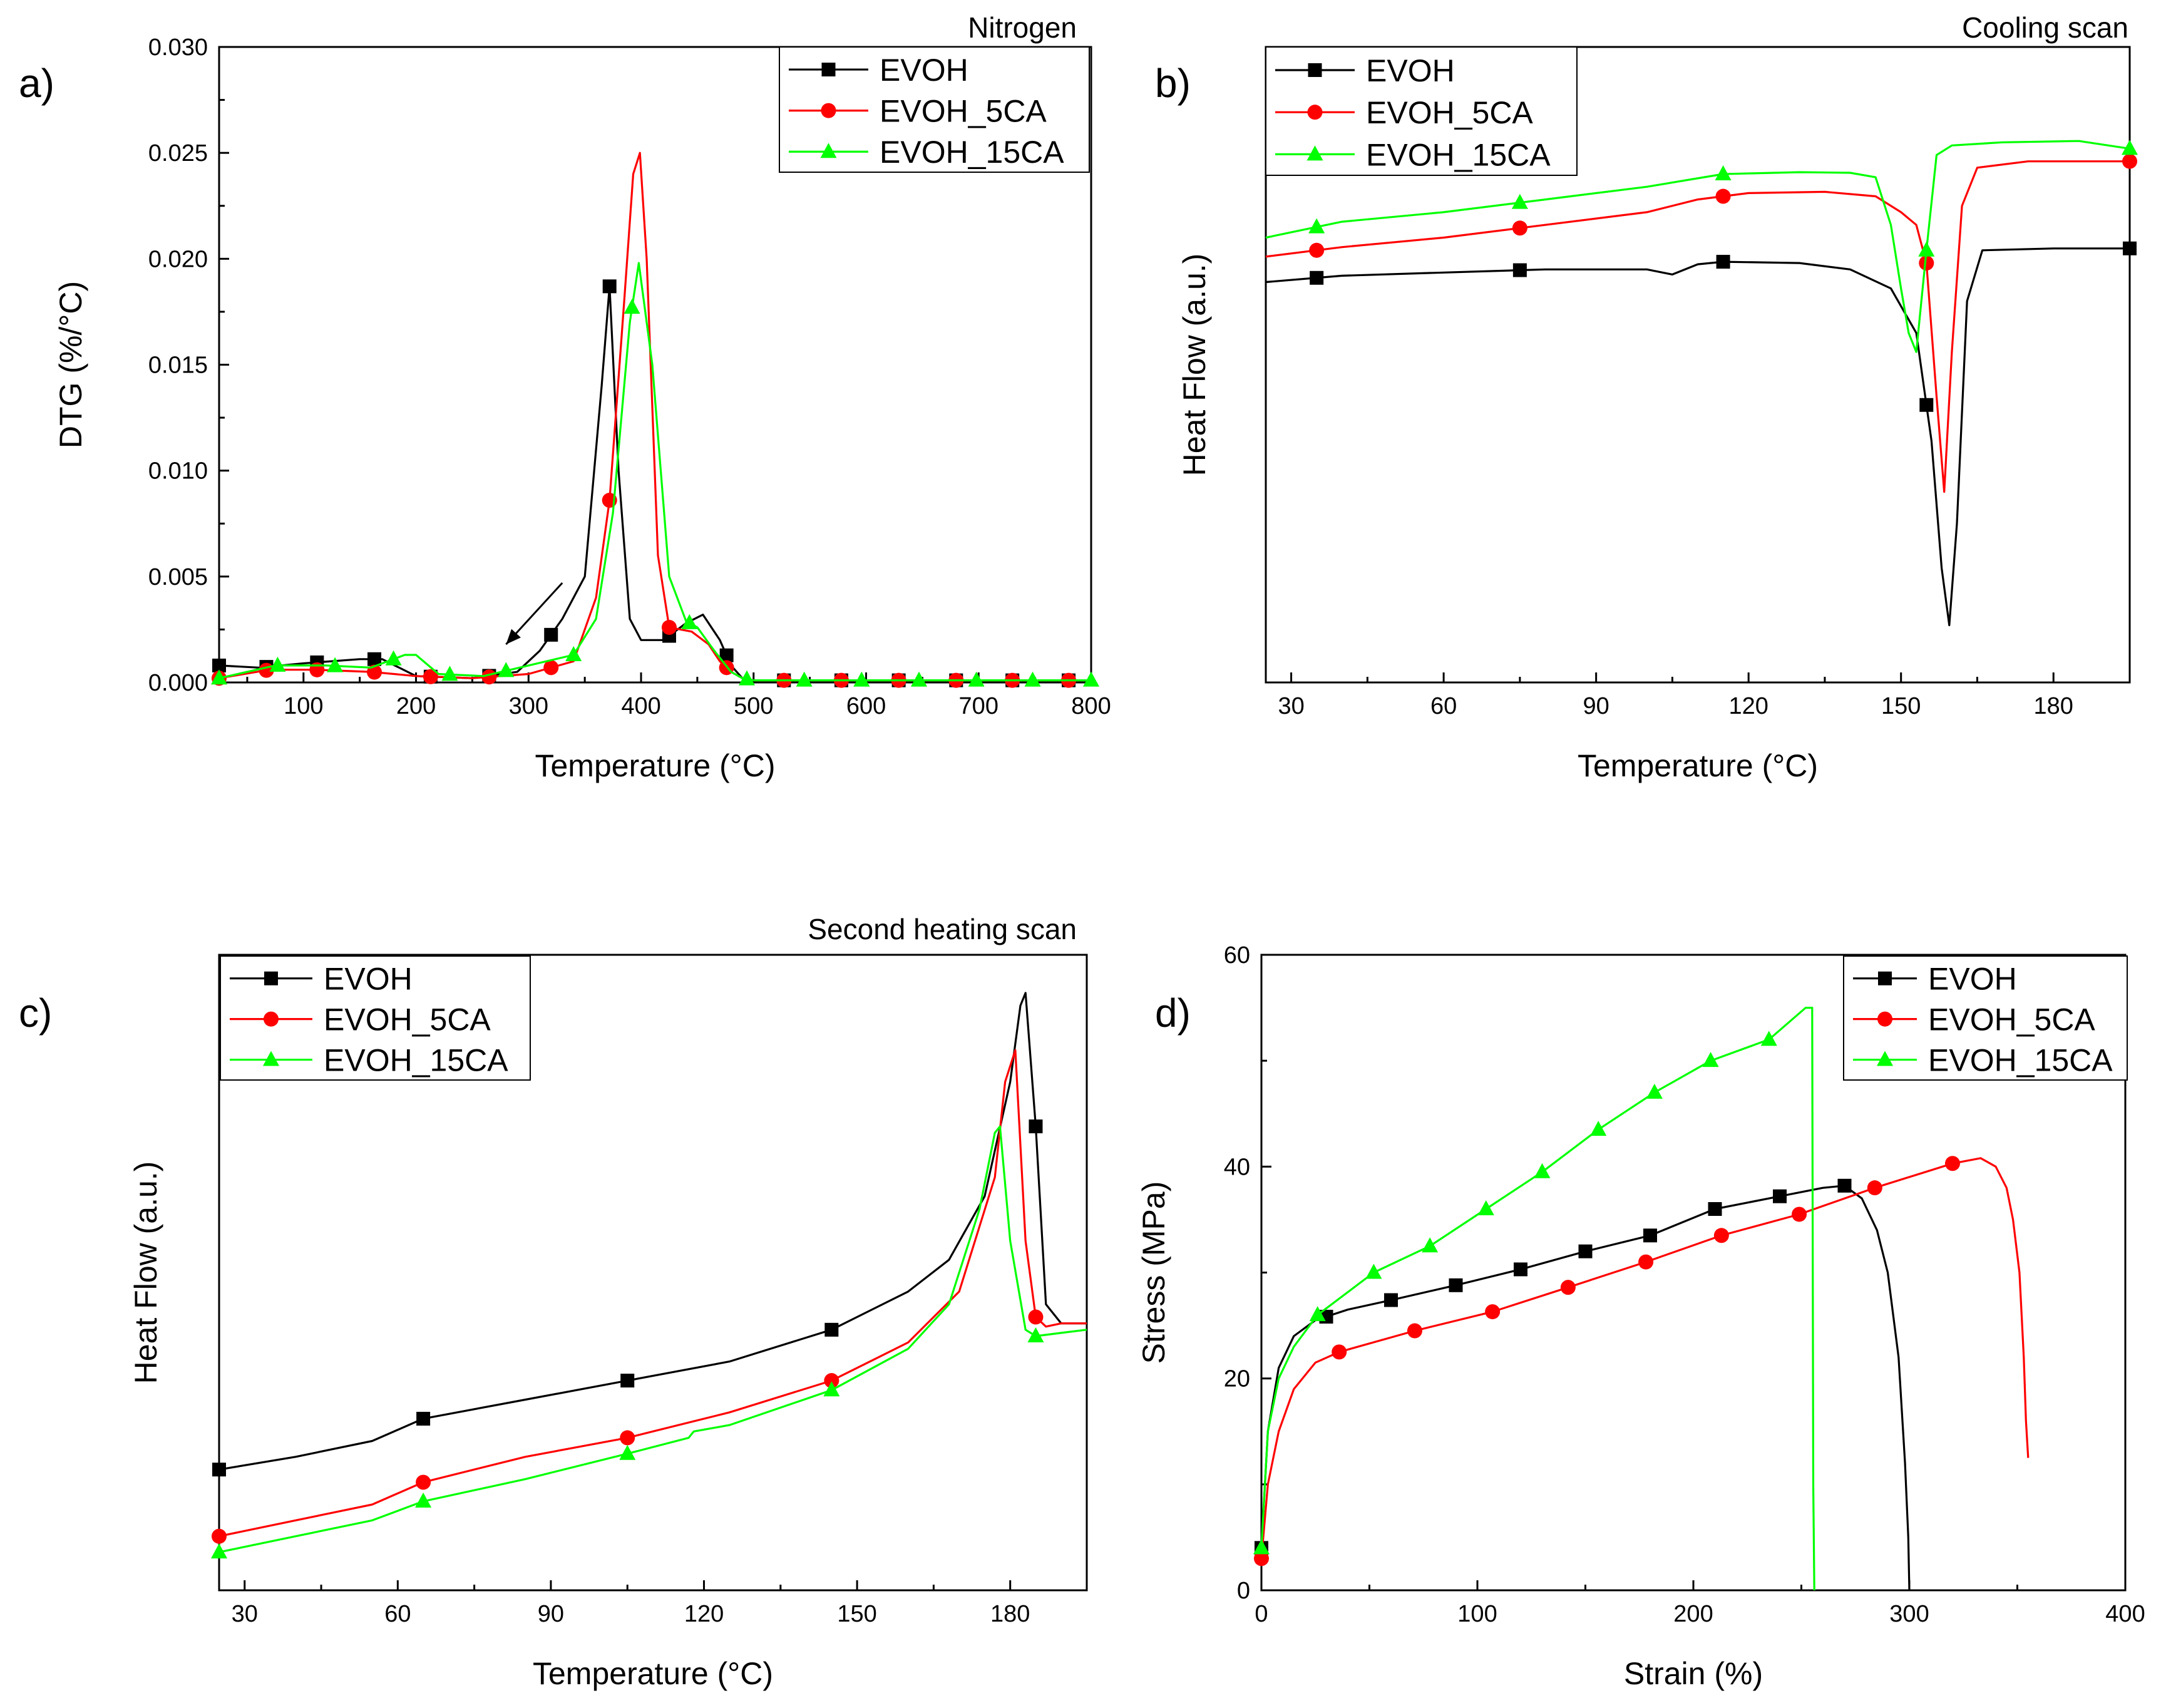 The image size is (2161, 1708). Describe the element at coordinates (245, 1614) in the screenshot. I see `x-tick-label: 30` at that location.